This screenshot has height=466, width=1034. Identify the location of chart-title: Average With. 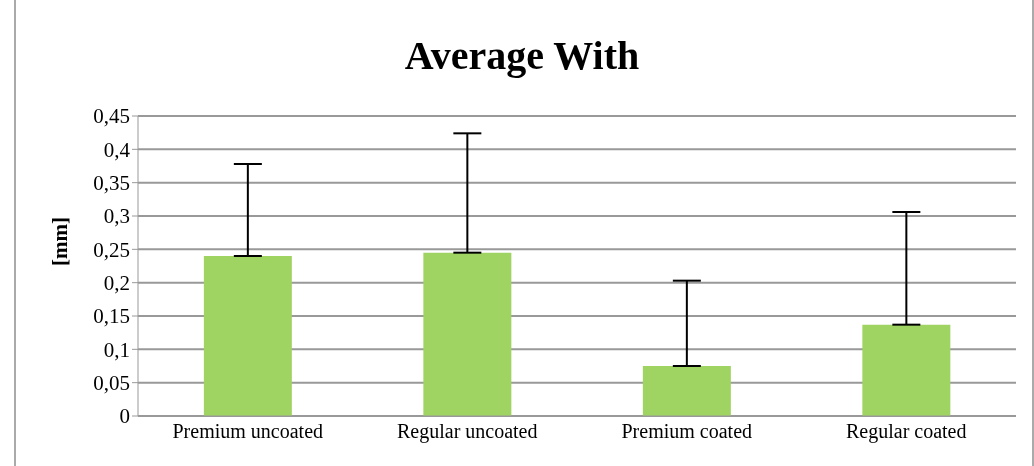
(522, 55).